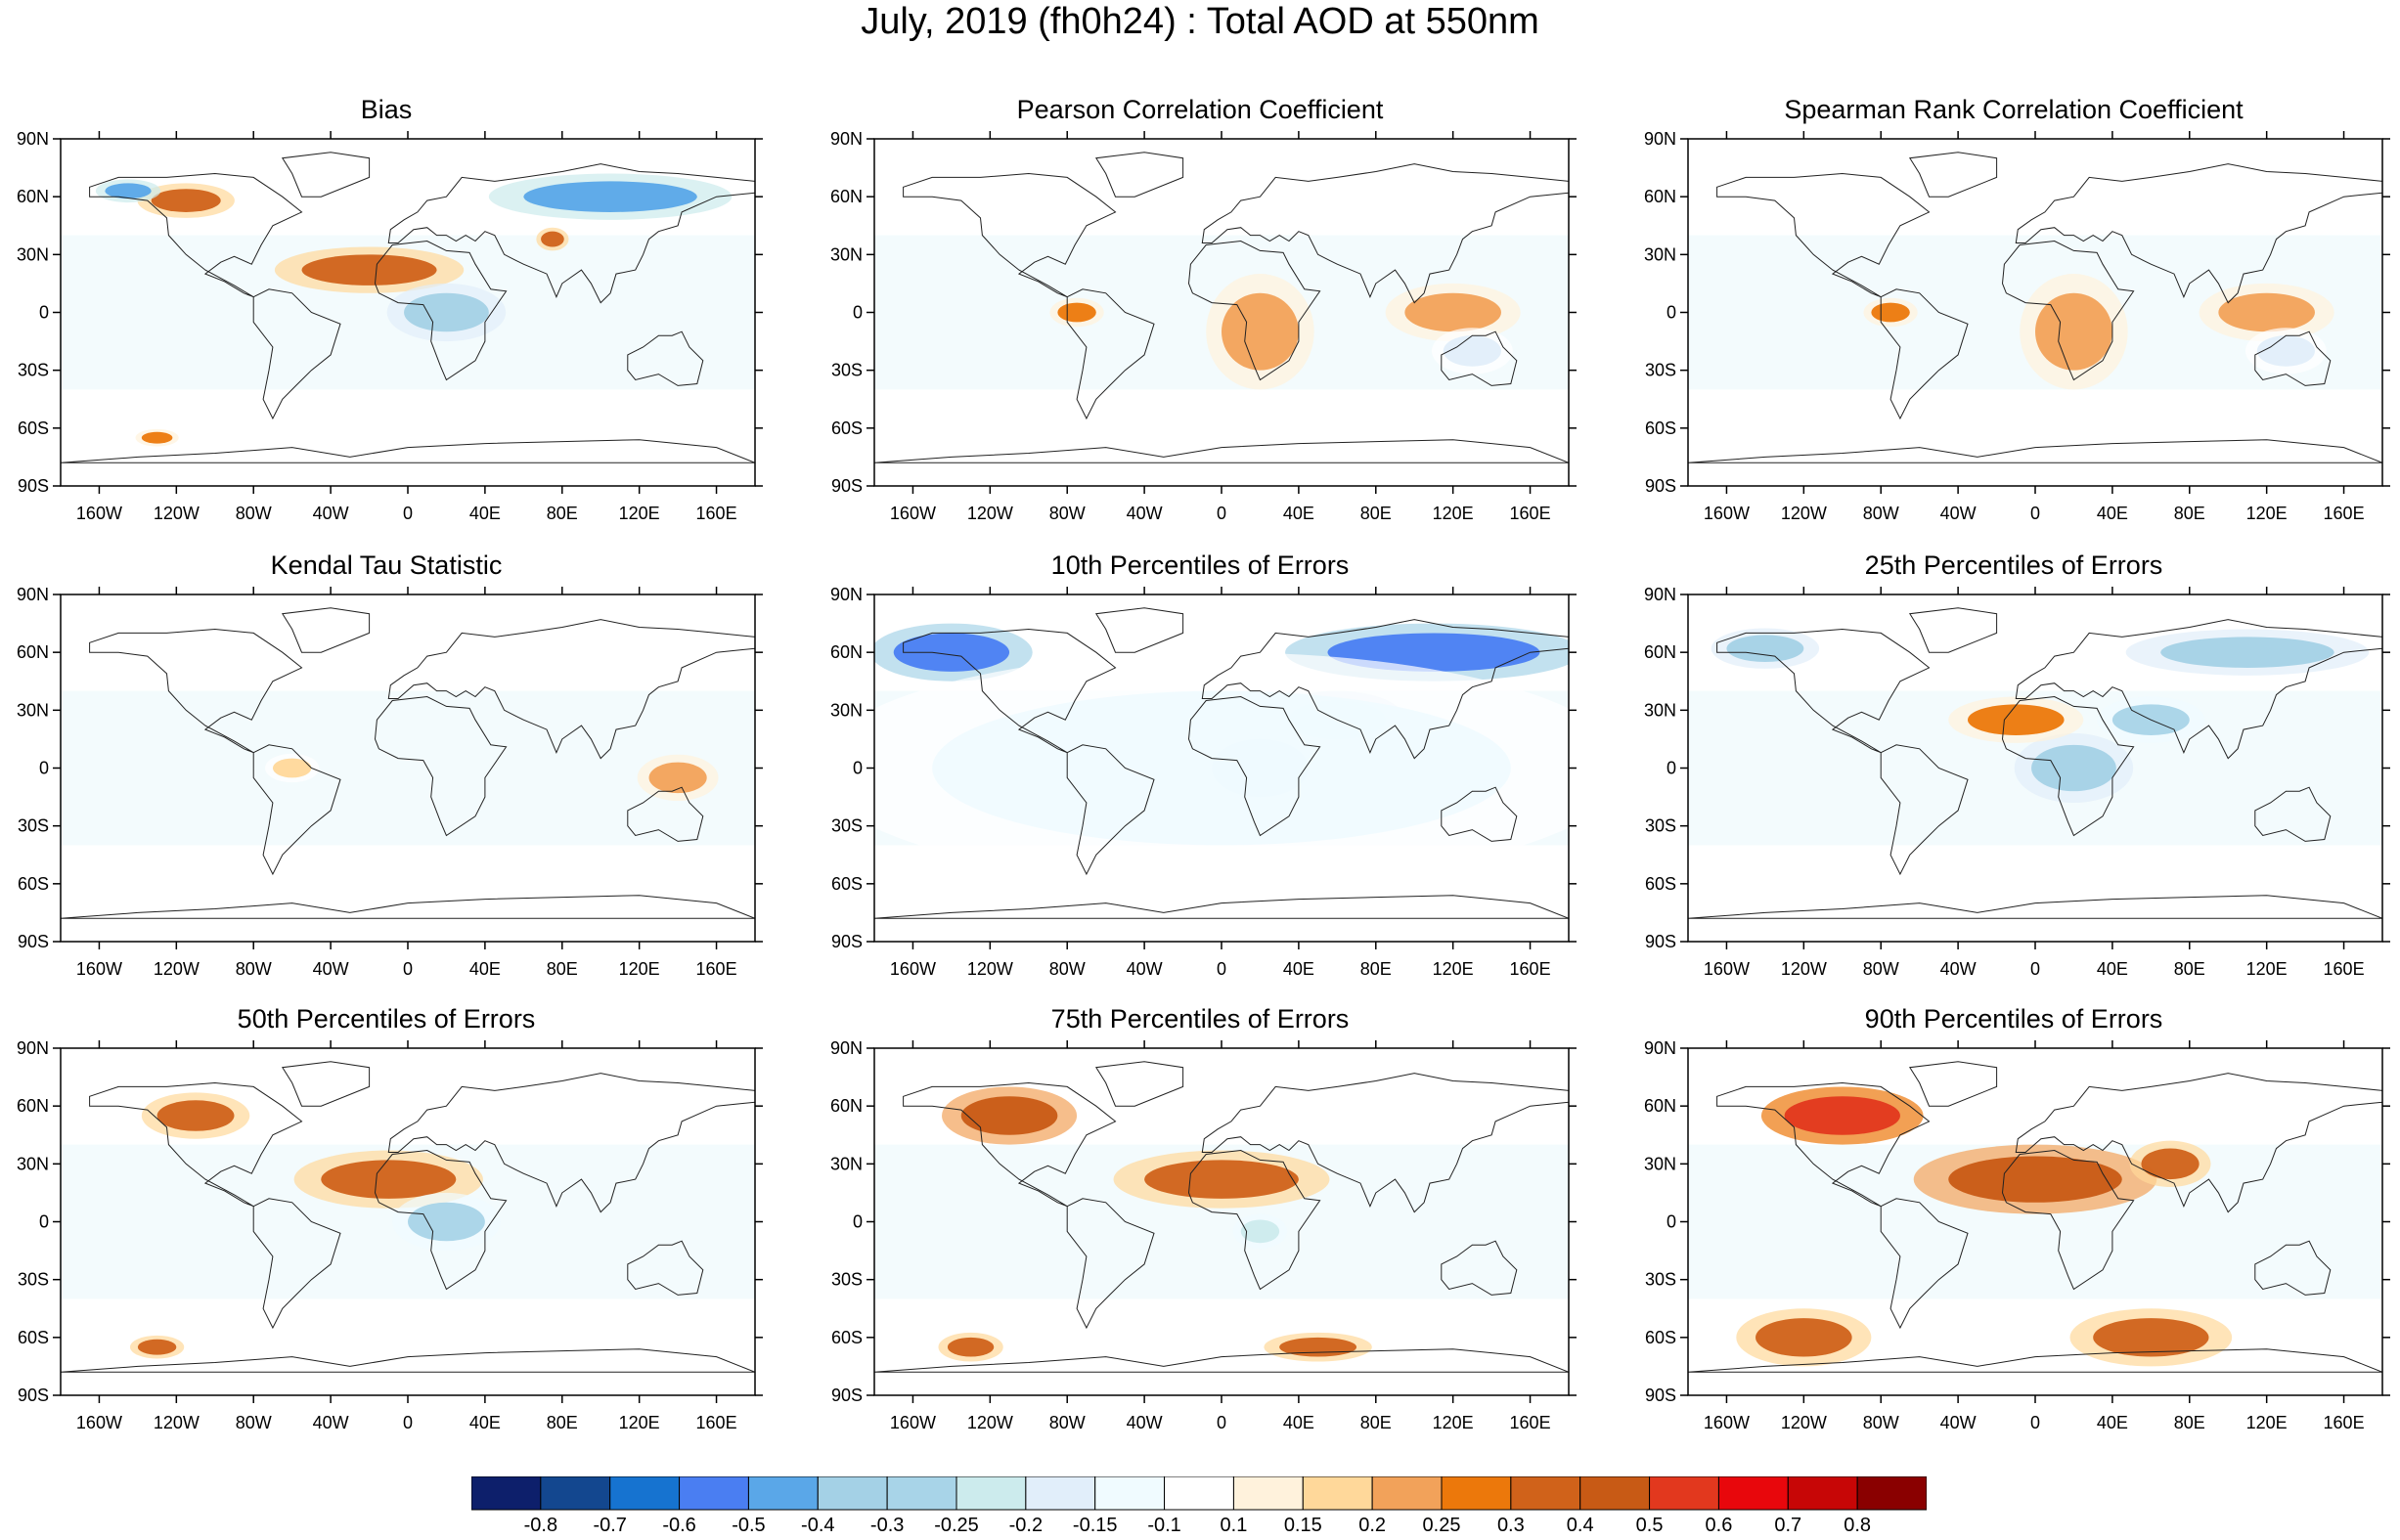 The height and width of the screenshot is (1540, 2400). Describe the element at coordinates (1200, 1019) in the screenshot. I see `panel-title: 75th Percentiles of Errors` at that location.